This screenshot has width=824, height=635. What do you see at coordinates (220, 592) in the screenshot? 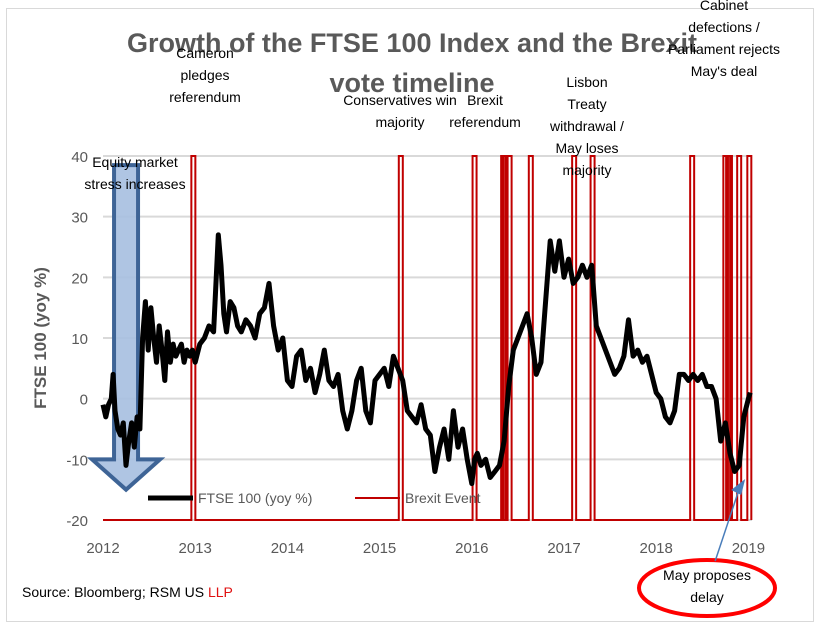
I see `source-text-llp: LLP` at bounding box center [220, 592].